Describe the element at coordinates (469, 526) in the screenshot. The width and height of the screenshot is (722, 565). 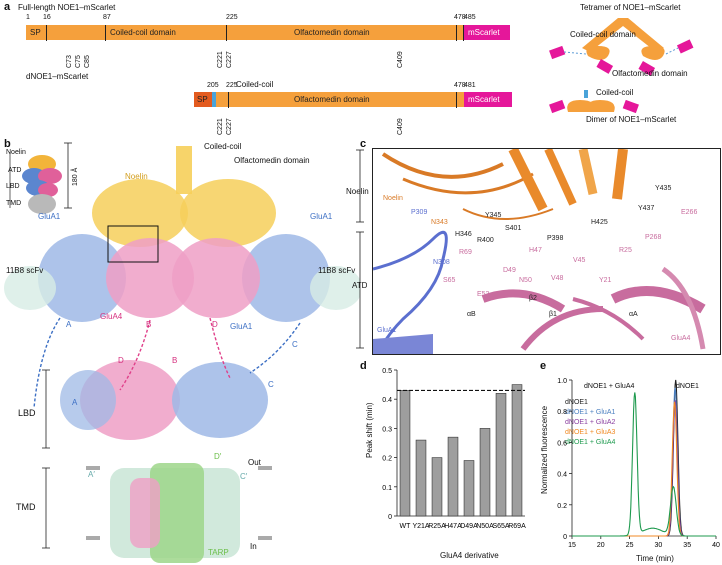
I see `d-x-tick-label: D49A` at that location.